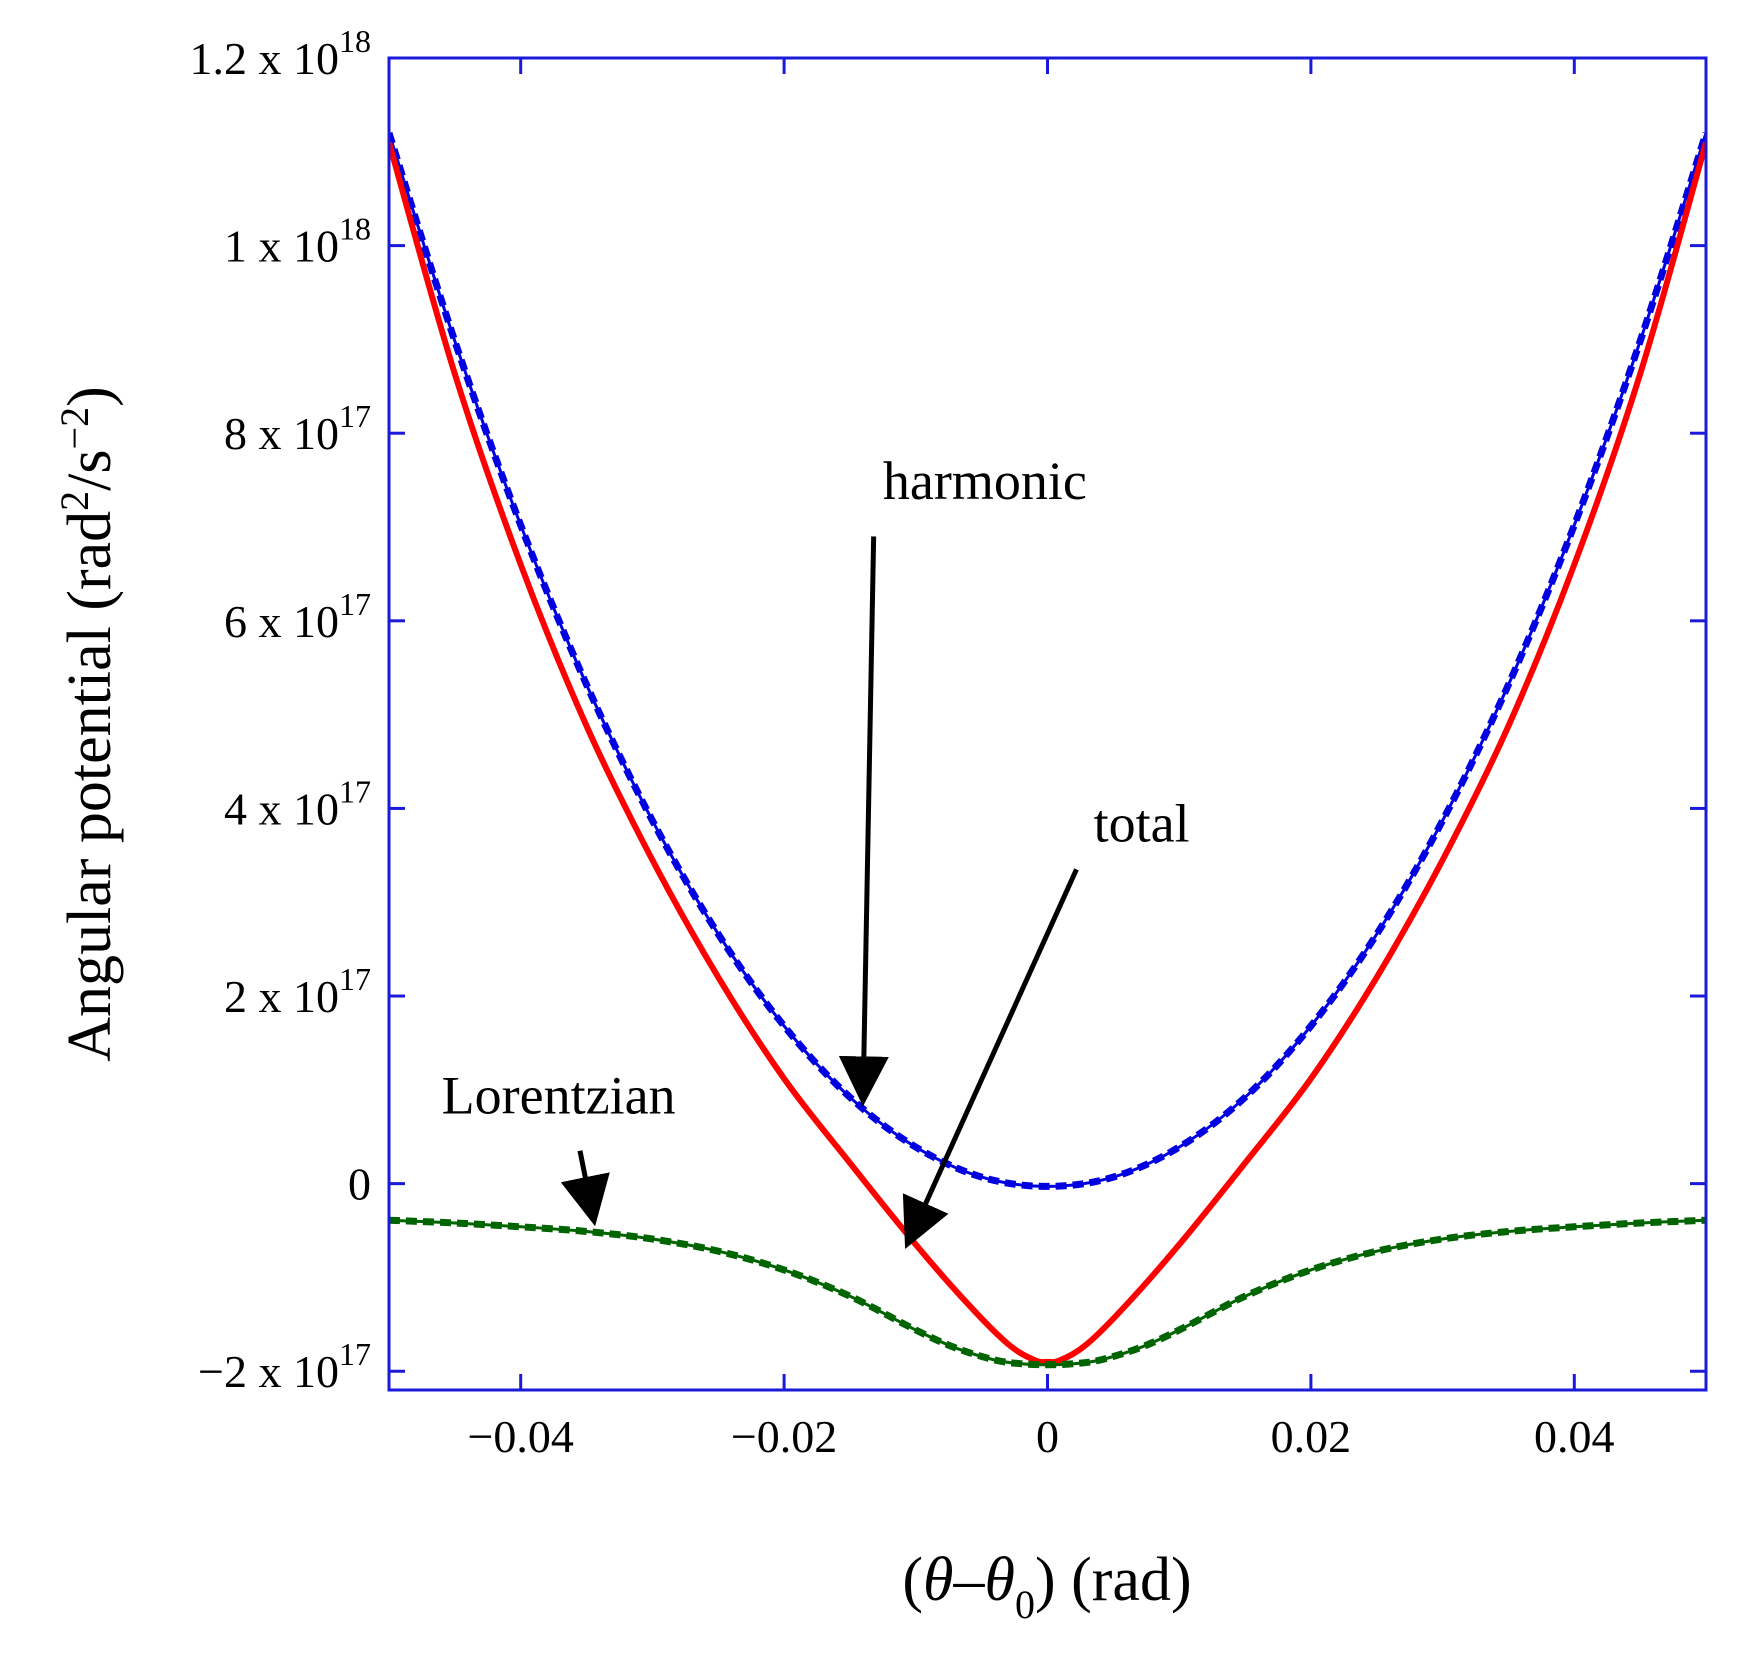  Describe the element at coordinates (520, 1436) in the screenshot. I see `x-tick-label-0: −0.04` at that location.